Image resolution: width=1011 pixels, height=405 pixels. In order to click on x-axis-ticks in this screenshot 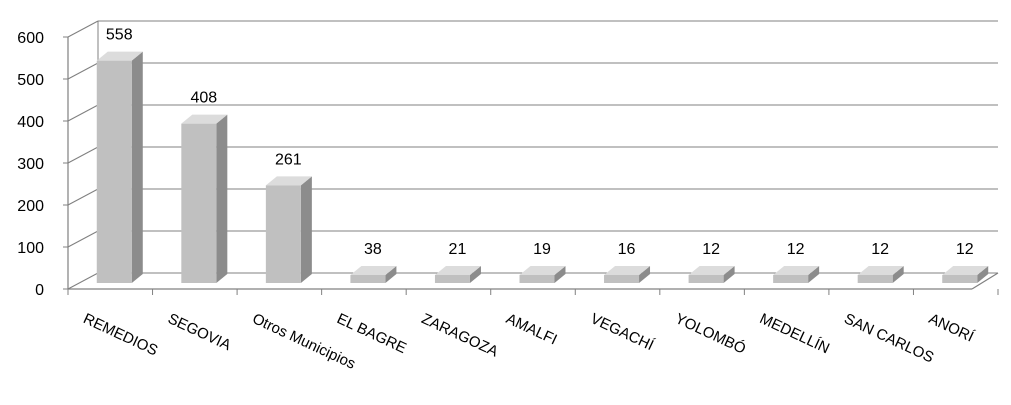, I will do `click(533, 292)`.